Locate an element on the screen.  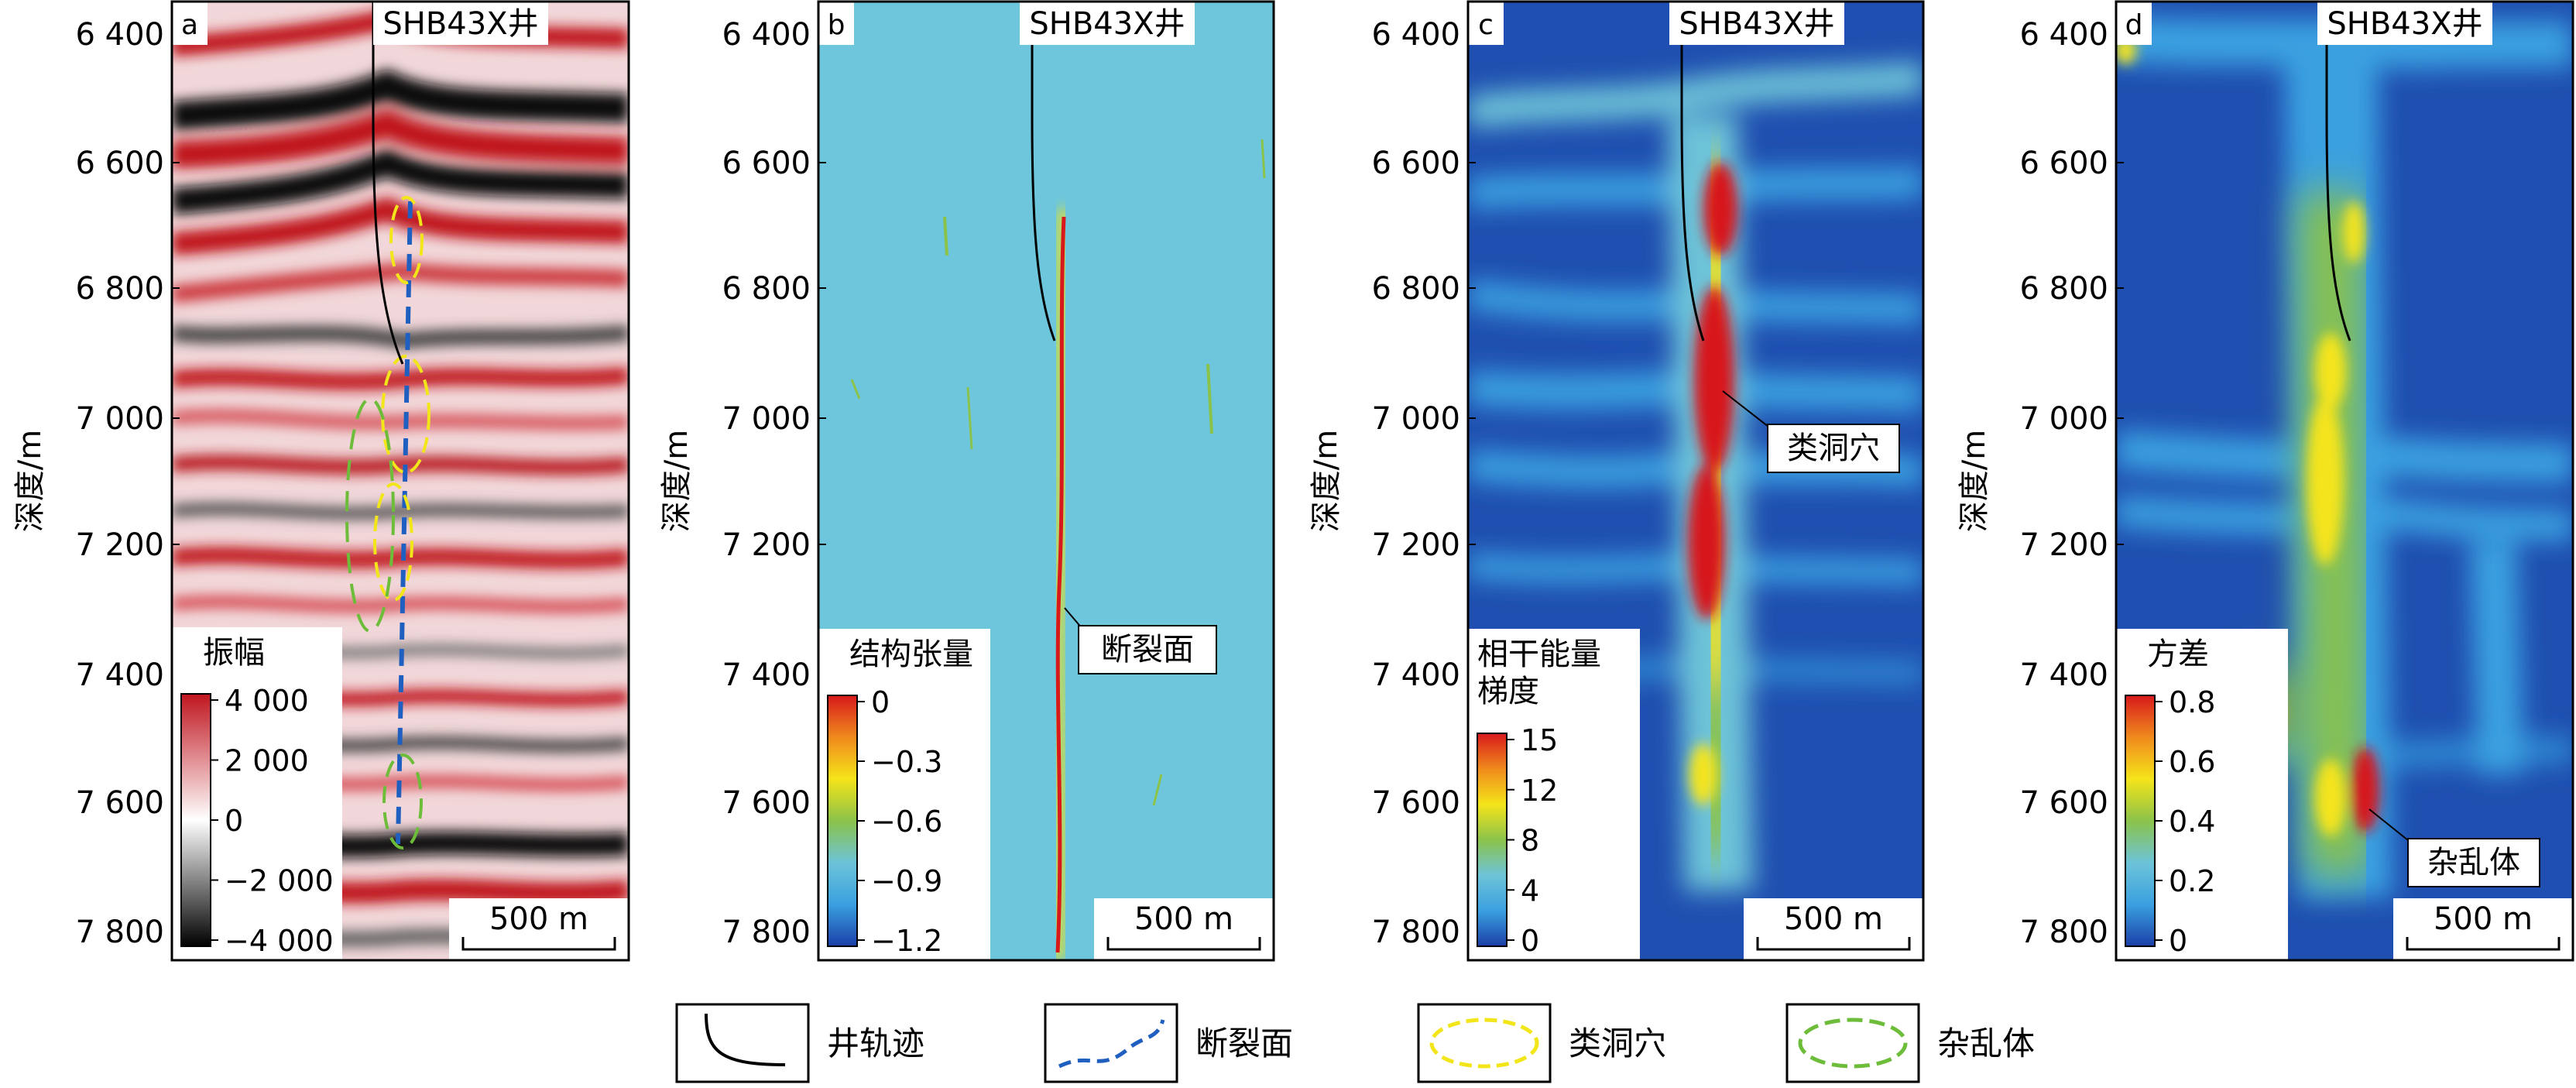
fault-plane-line-a is located at coordinates (404, 523).